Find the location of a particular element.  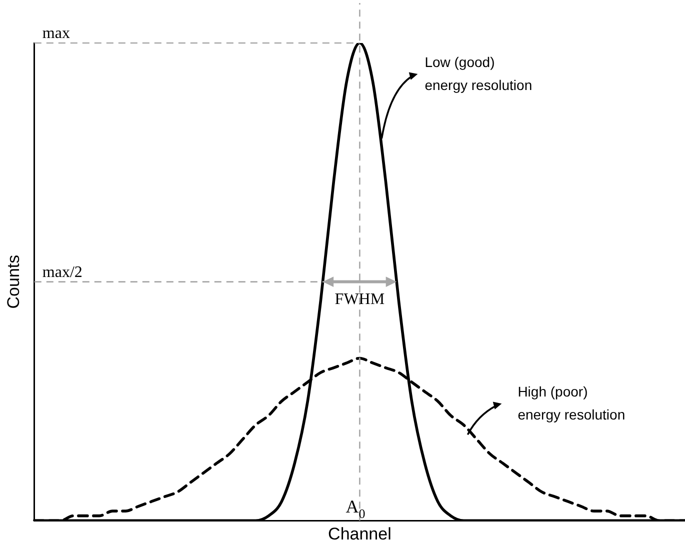

annotation: FWHM is located at coordinates (359, 299).